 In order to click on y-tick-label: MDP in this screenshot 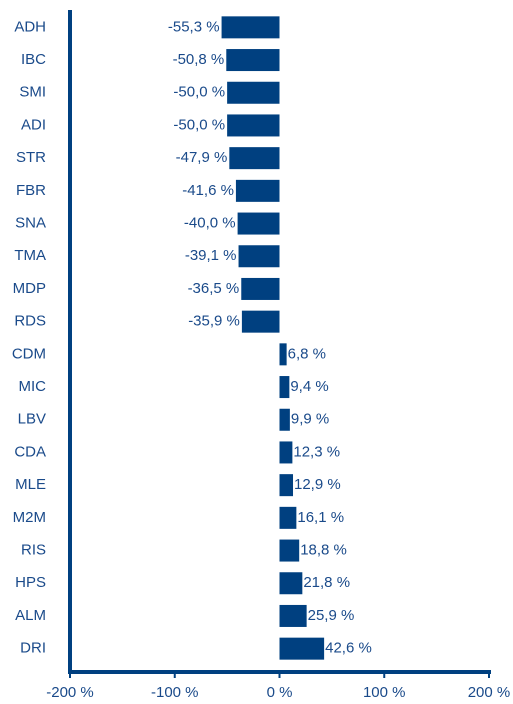, I will do `click(29, 288)`.